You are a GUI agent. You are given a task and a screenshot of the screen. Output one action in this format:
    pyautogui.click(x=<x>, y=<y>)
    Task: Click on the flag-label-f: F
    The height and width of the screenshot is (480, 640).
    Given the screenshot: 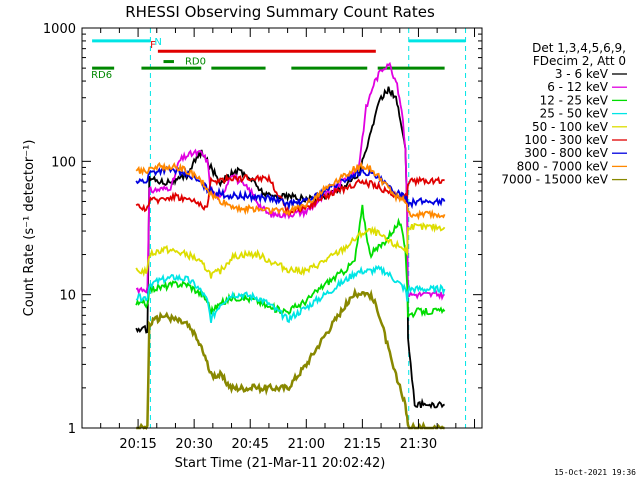 What is the action you would take?
    pyautogui.click(x=153, y=45)
    